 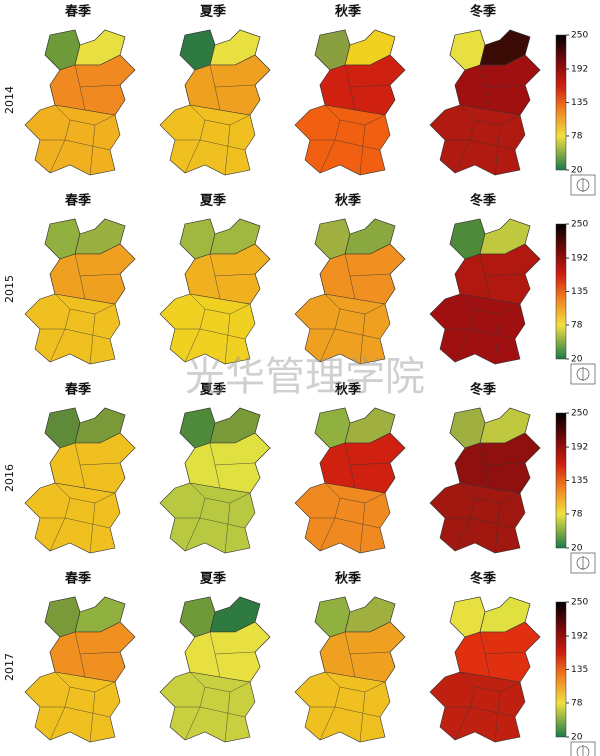 What do you see at coordinates (9, 667) in the screenshot?
I see `year-label: 2017` at bounding box center [9, 667].